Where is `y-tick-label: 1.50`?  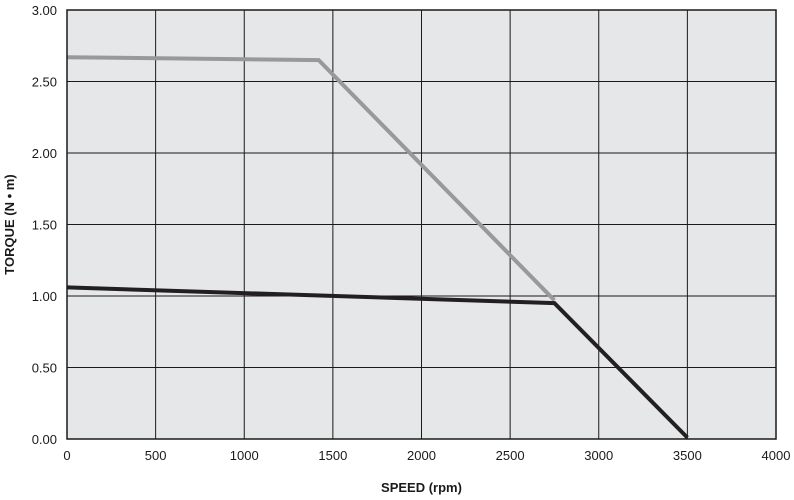
y-tick-label: 1.50 is located at coordinates (44, 225).